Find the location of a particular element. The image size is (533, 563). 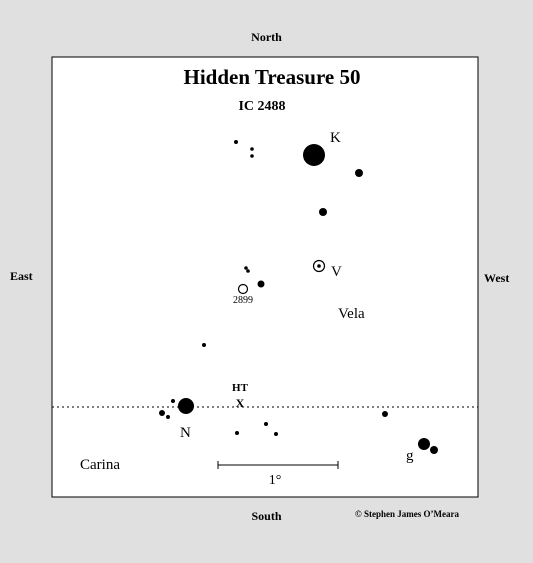

constellation-label-vela: Vela is located at coordinates (351, 314).